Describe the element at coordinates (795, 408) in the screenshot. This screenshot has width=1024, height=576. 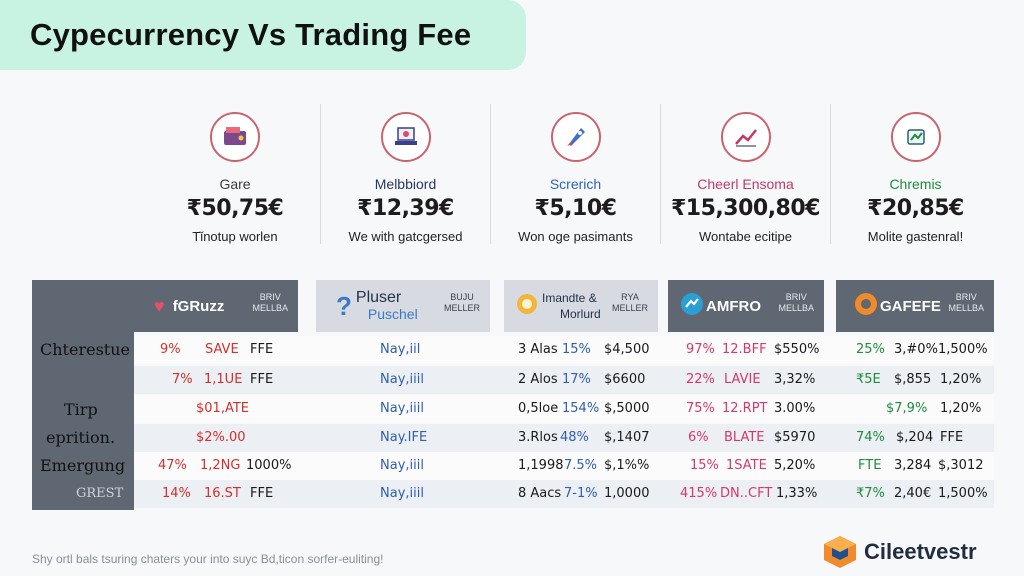
I see `fee-cell: 3.00%` at that location.